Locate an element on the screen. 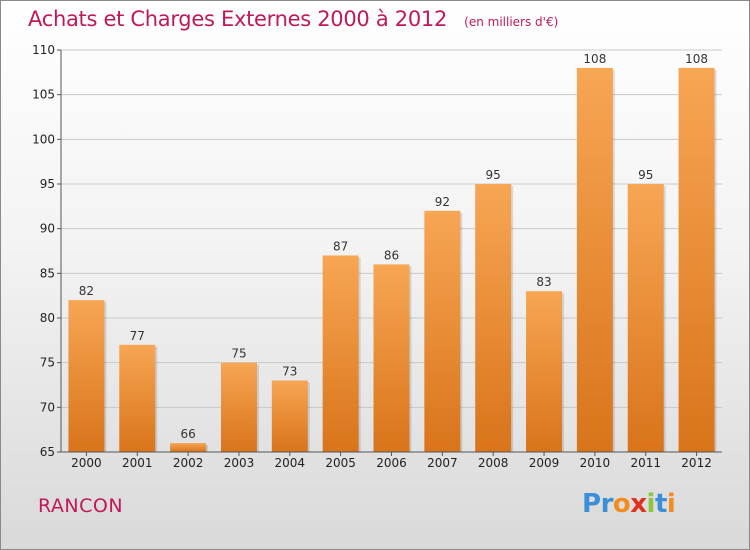 The width and height of the screenshot is (750, 550). logo-letter: r is located at coordinates (607, 504).